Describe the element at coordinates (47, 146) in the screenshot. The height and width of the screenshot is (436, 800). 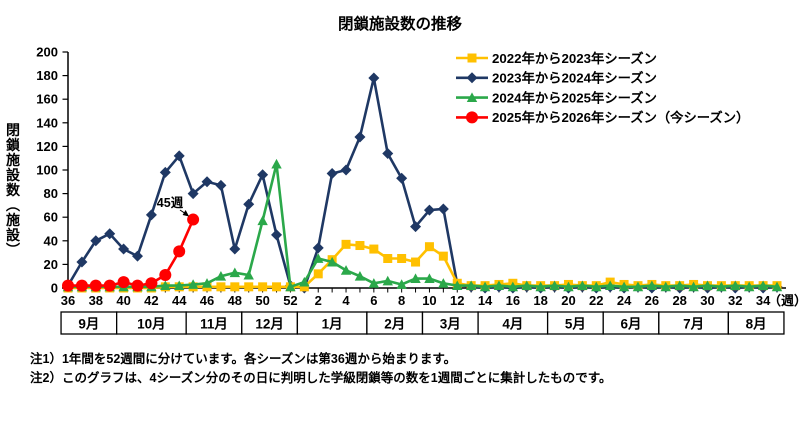
I see `y-tick-label: 120` at that location.